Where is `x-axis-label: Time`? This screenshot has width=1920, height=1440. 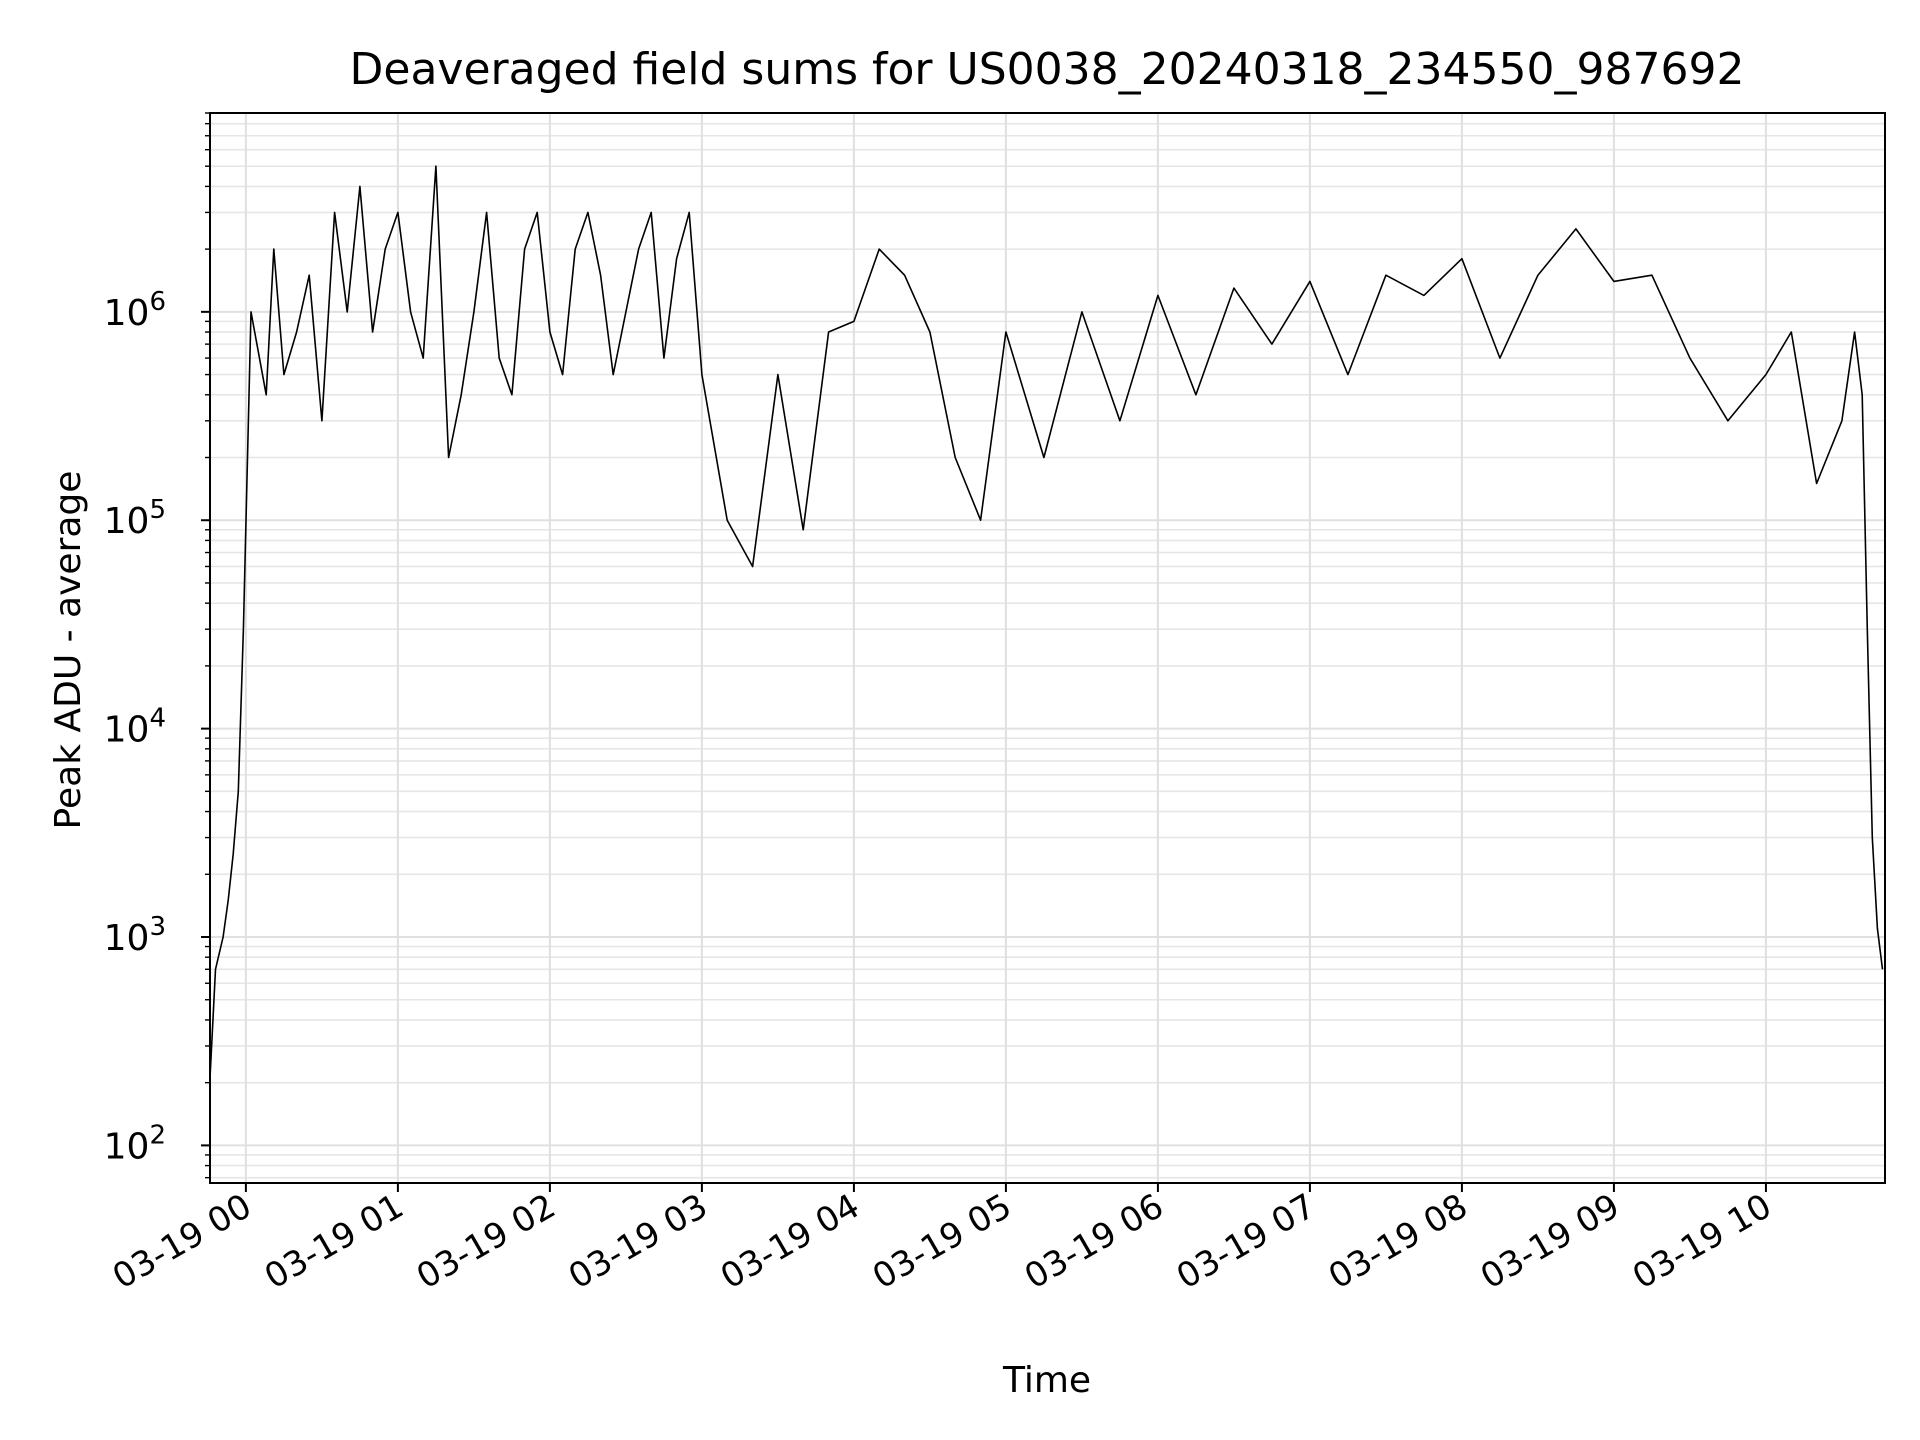 x-axis-label: Time is located at coordinates (1046, 1380).